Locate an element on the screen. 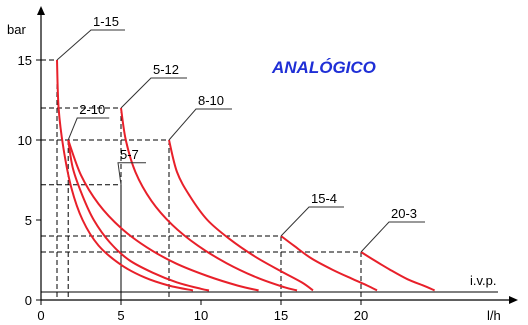 The width and height of the screenshot is (528, 325). y-axis-label: bar is located at coordinates (16, 29).